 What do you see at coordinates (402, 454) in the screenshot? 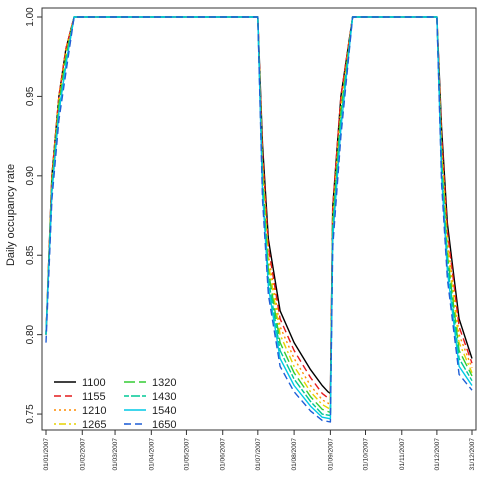
I see `x-tick-label: 01/11/2007` at bounding box center [402, 454].